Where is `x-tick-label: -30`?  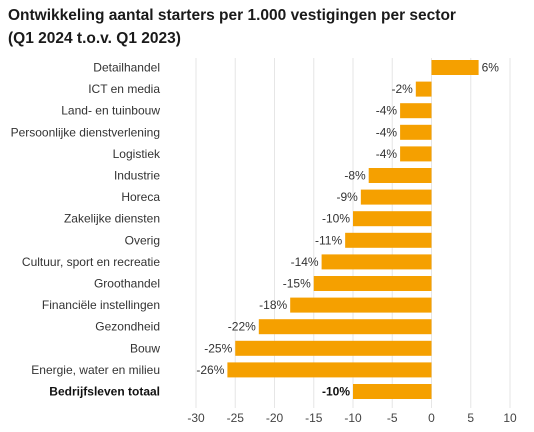
x-tick-label: -30 is located at coordinates (196, 418).